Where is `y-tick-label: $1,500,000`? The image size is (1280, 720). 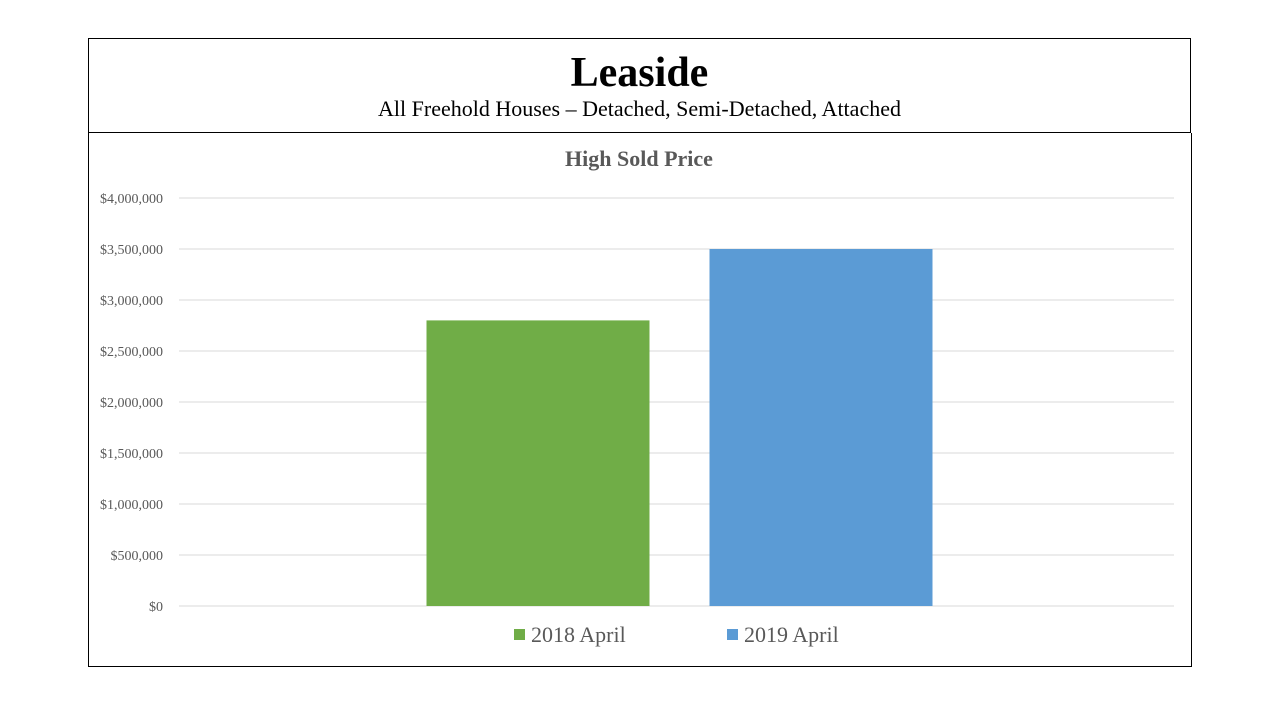
y-tick-label: $1,500,000 is located at coordinates (131, 454).